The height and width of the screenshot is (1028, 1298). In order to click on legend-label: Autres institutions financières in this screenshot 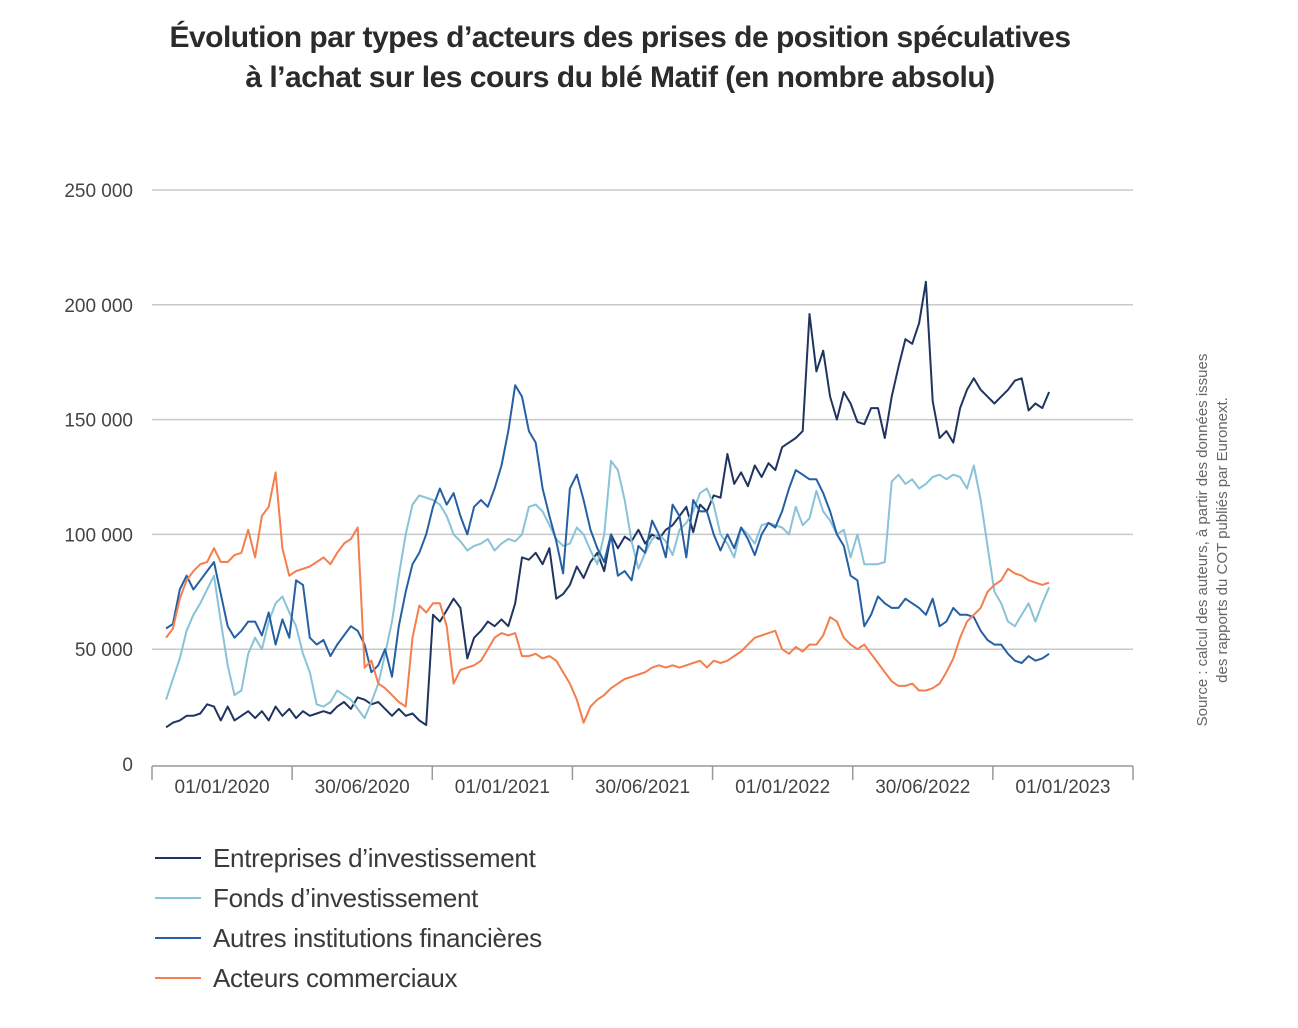, I will do `click(377, 937)`.